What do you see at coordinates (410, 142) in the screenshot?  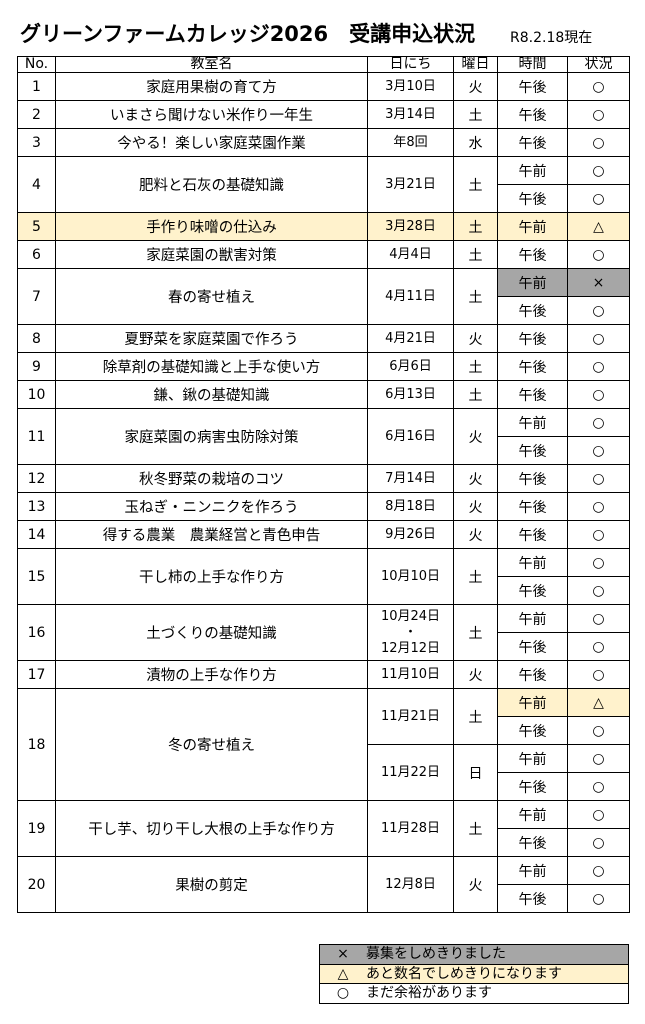 I see `class-date: 年8回` at bounding box center [410, 142].